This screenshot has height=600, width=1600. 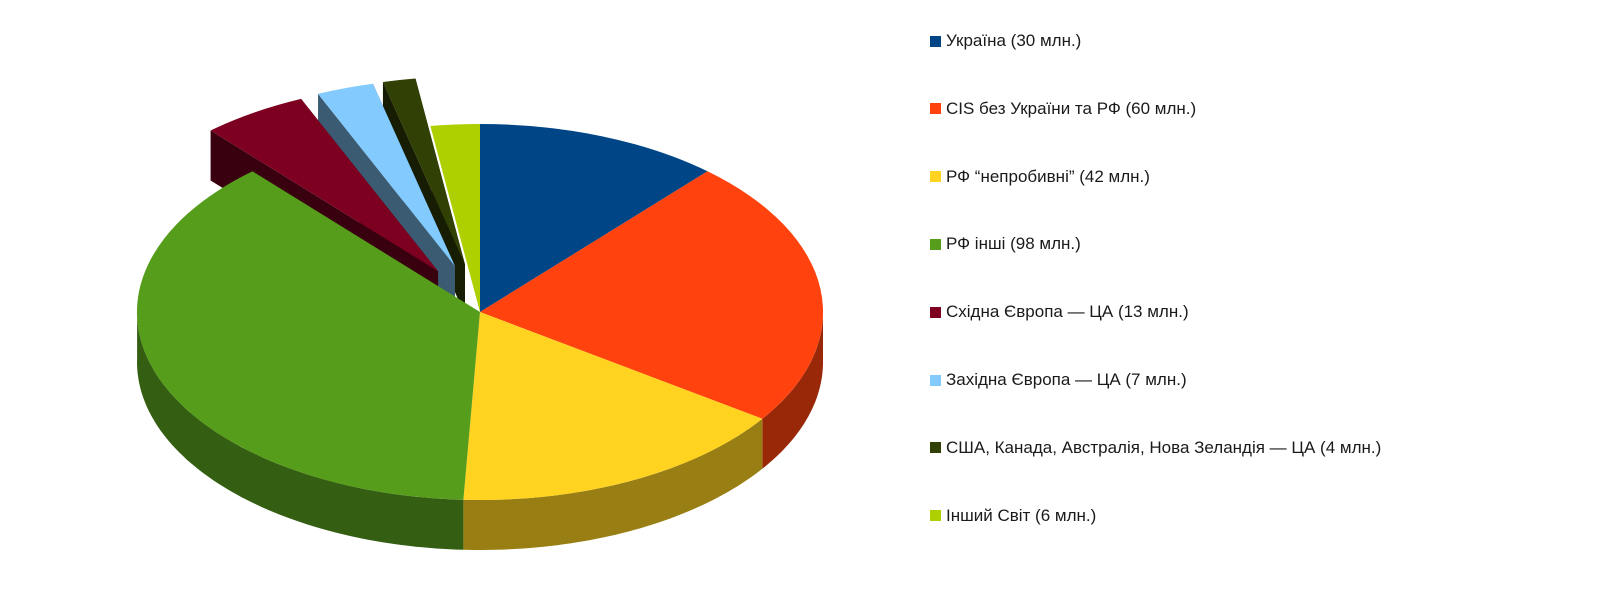 I want to click on legend-item: Східна Європа — ЦА (13 млн.), so click(x=1059, y=312).